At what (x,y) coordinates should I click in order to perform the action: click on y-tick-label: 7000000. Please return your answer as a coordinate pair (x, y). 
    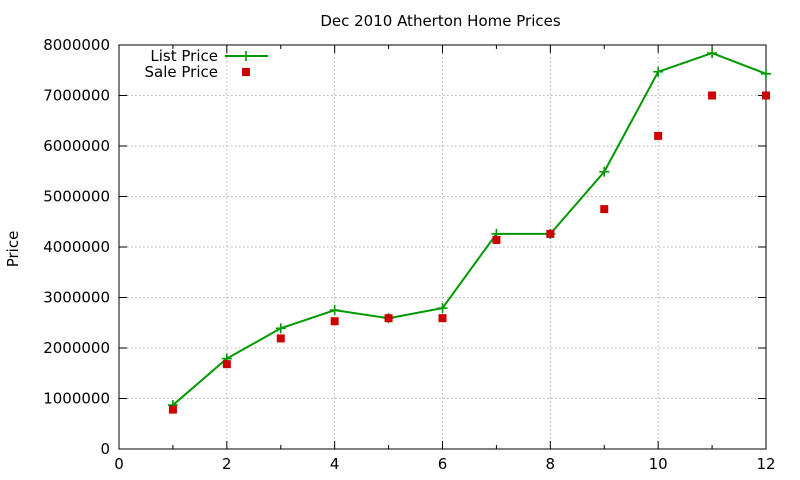
    Looking at the image, I should click on (76, 96).